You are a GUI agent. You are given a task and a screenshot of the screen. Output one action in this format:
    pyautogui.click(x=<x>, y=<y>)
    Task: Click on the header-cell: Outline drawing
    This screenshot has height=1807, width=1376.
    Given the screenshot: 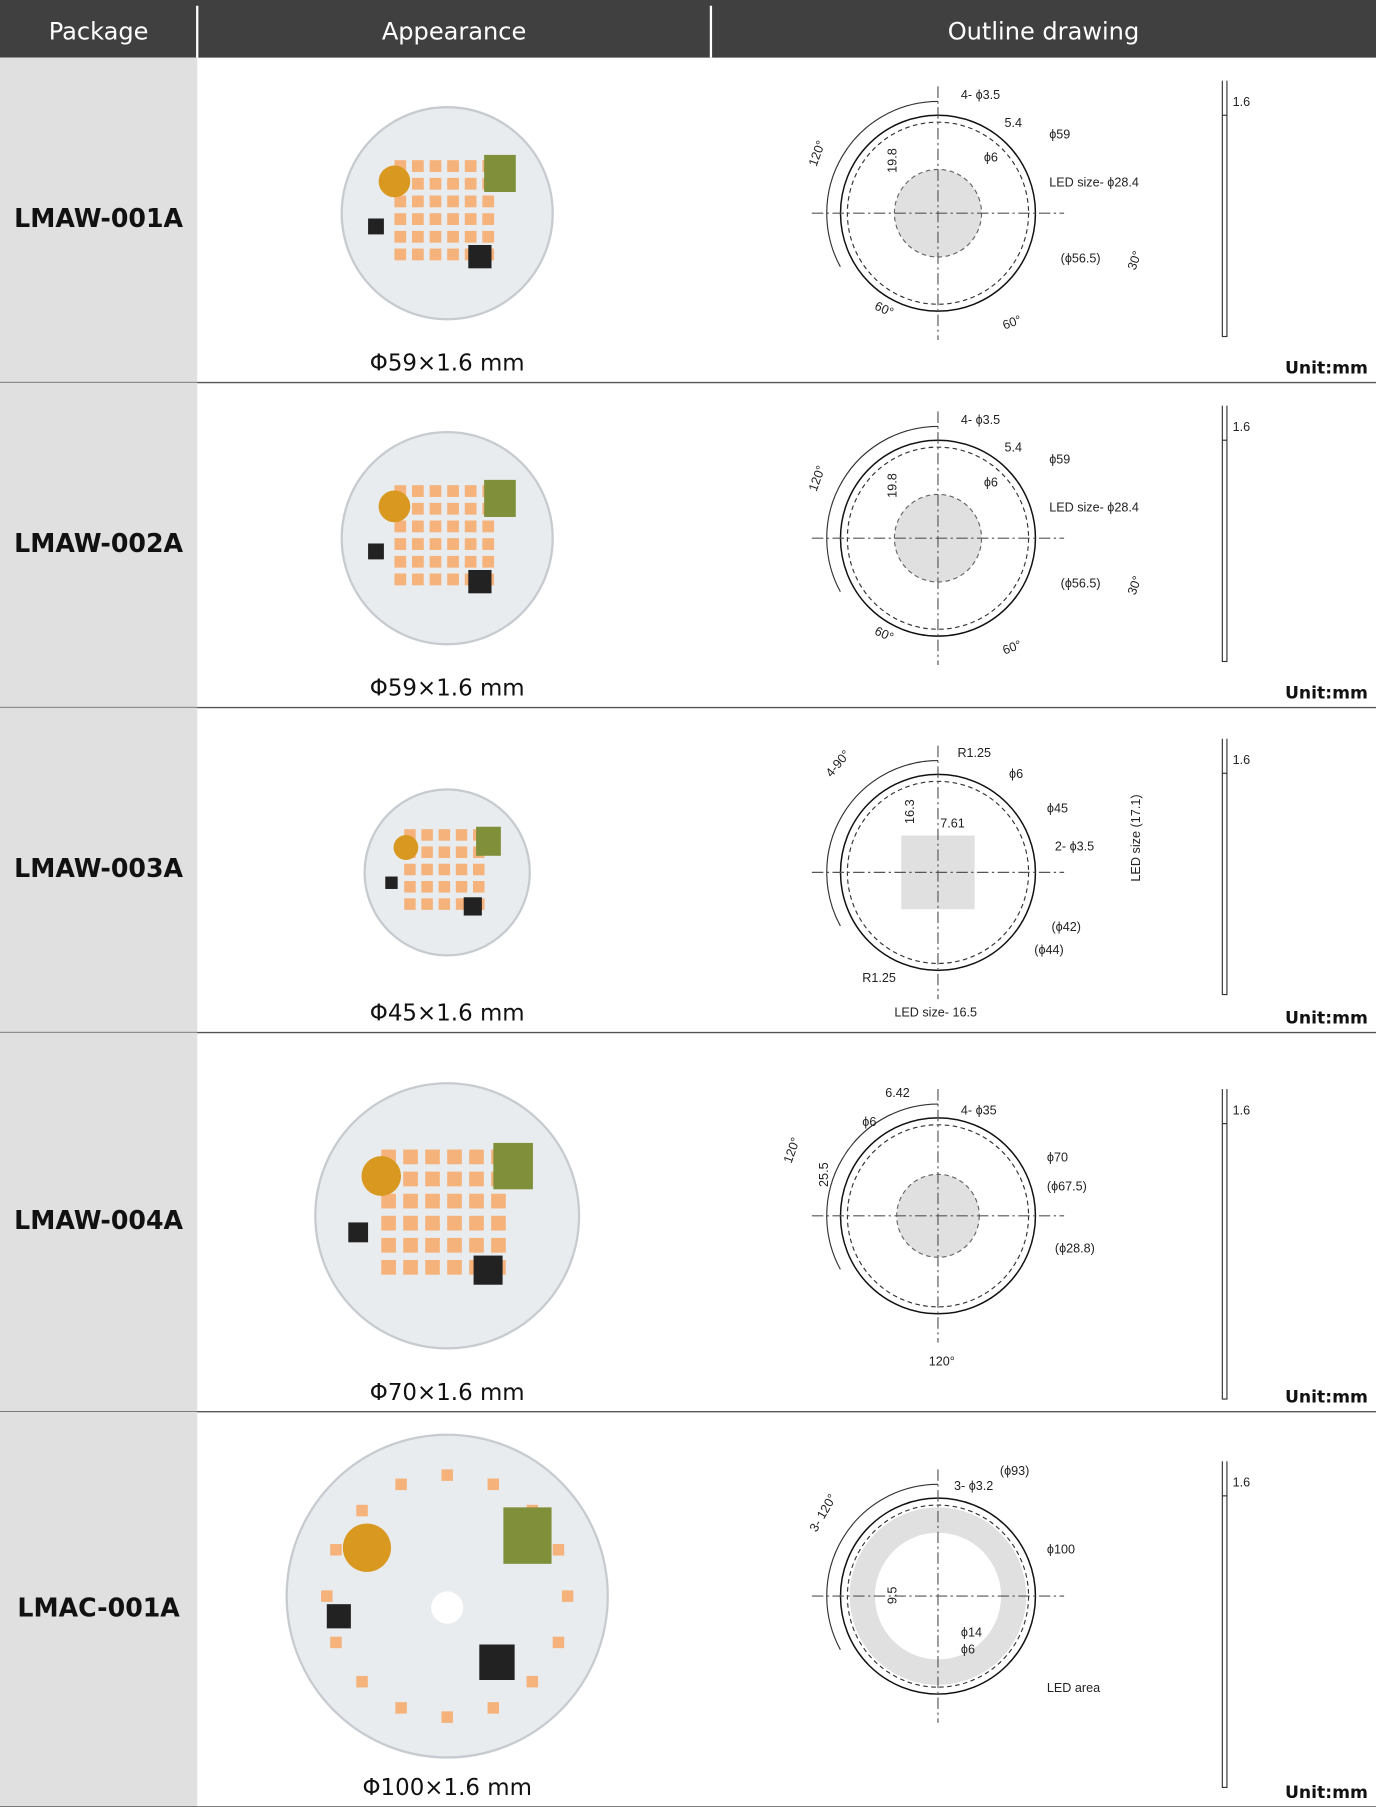 What is the action you would take?
    pyautogui.click(x=1044, y=31)
    